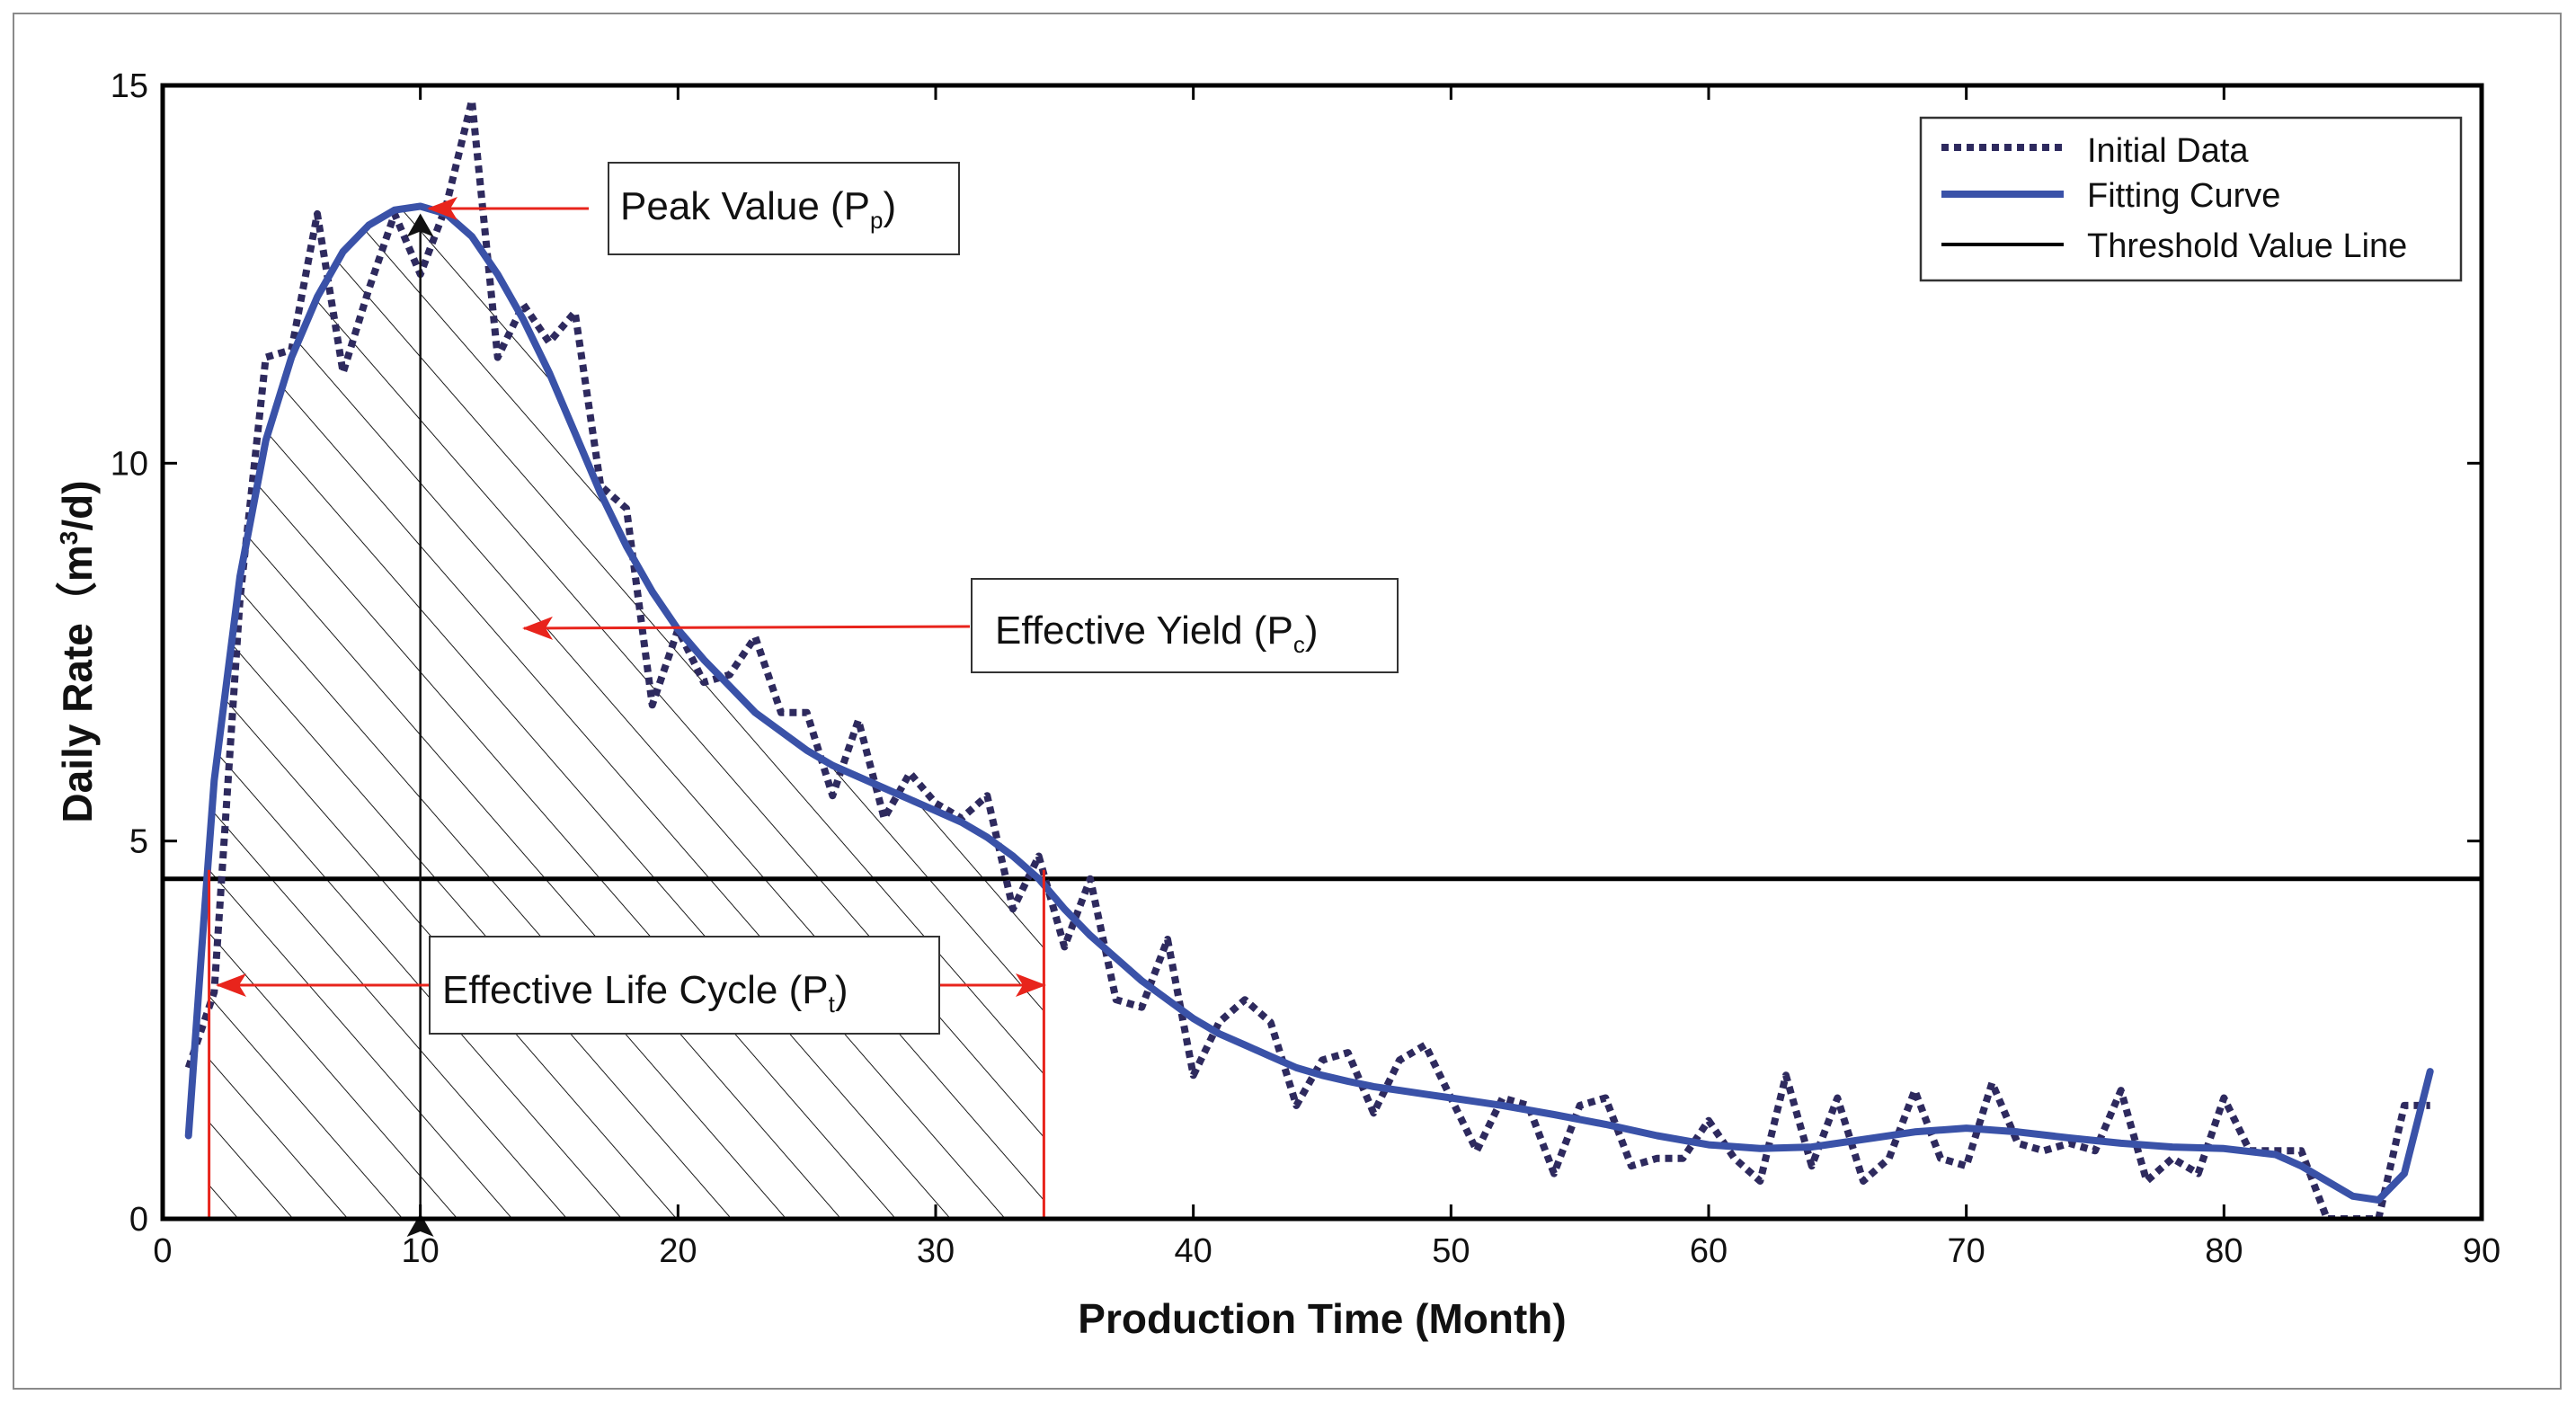 Image resolution: width=2576 pixels, height=1404 pixels. What do you see at coordinates (1322, 1318) in the screenshot?
I see `x-axis-title: Production Time (Month)` at bounding box center [1322, 1318].